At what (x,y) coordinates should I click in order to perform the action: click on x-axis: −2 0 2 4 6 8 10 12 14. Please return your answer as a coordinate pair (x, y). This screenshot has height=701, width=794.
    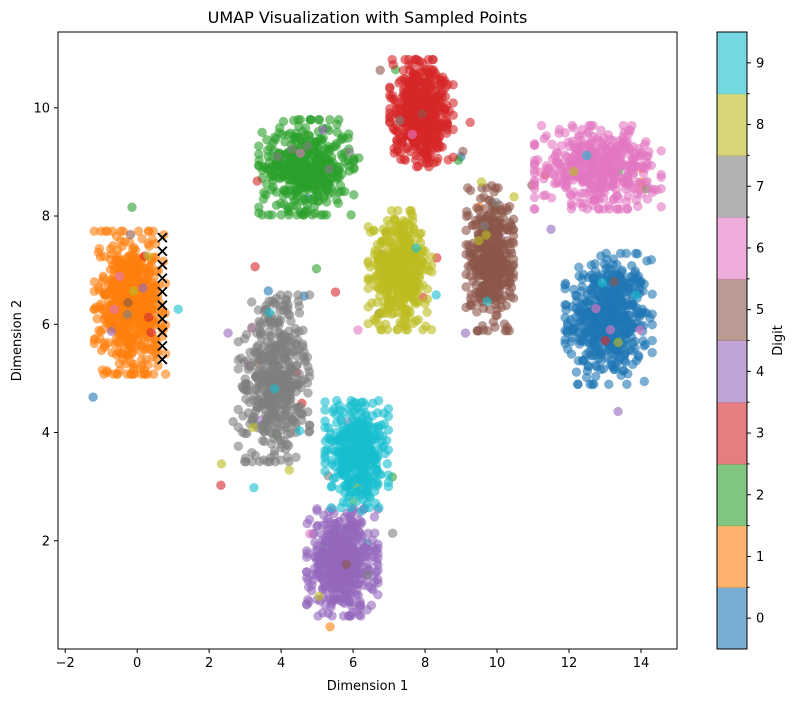
    Looking at the image, I should click on (353, 660).